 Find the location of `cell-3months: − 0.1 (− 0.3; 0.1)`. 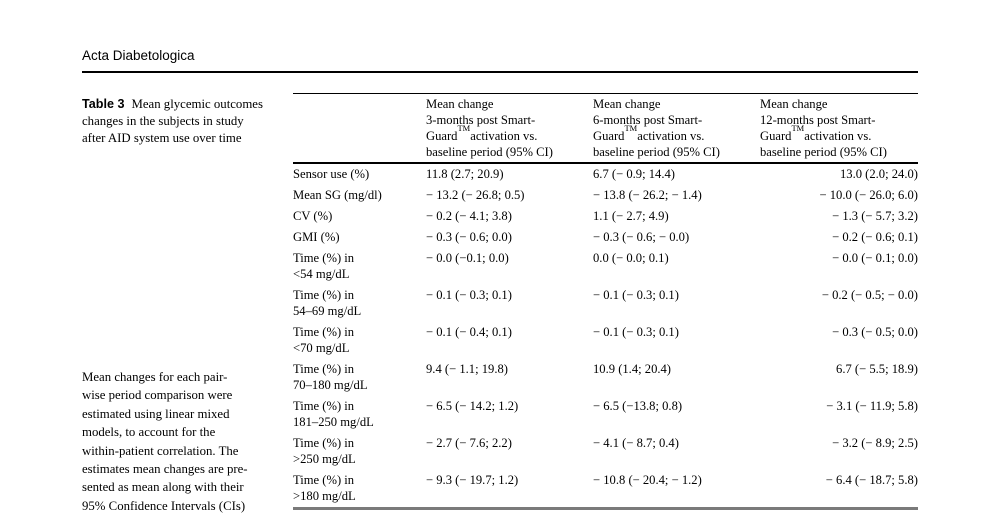

cell-3months: − 0.1 (− 0.3; 0.1) is located at coordinates (469, 295).